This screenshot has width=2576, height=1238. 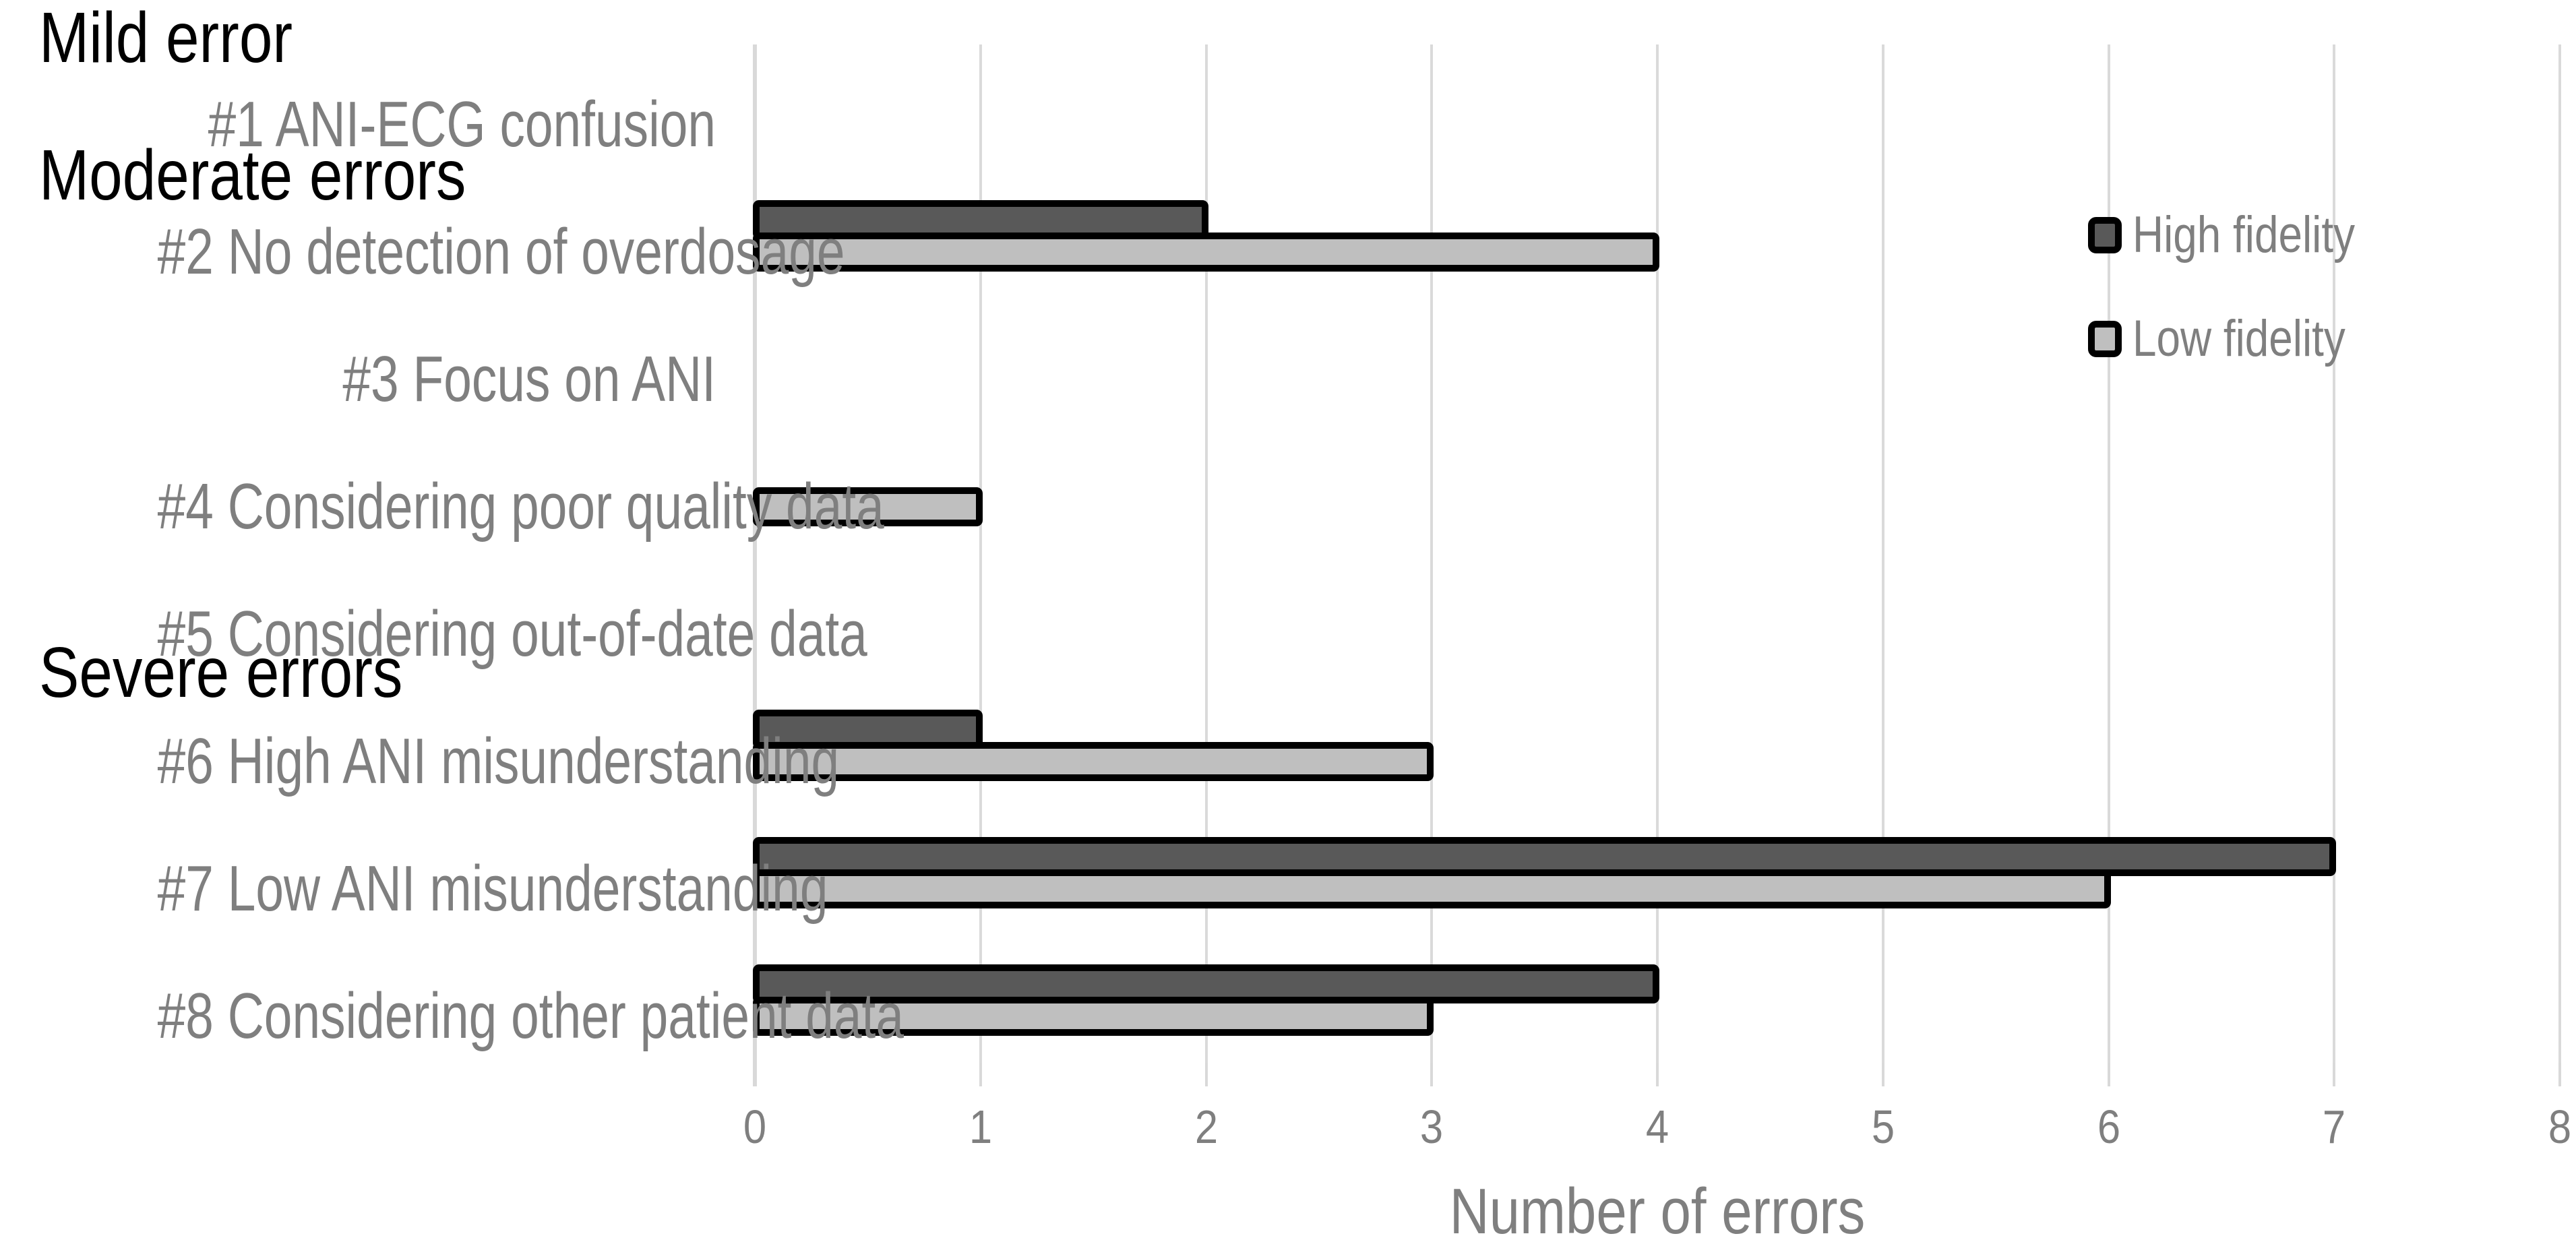 I want to click on x-tick-label-4: 4, so click(x=1657, y=1127).